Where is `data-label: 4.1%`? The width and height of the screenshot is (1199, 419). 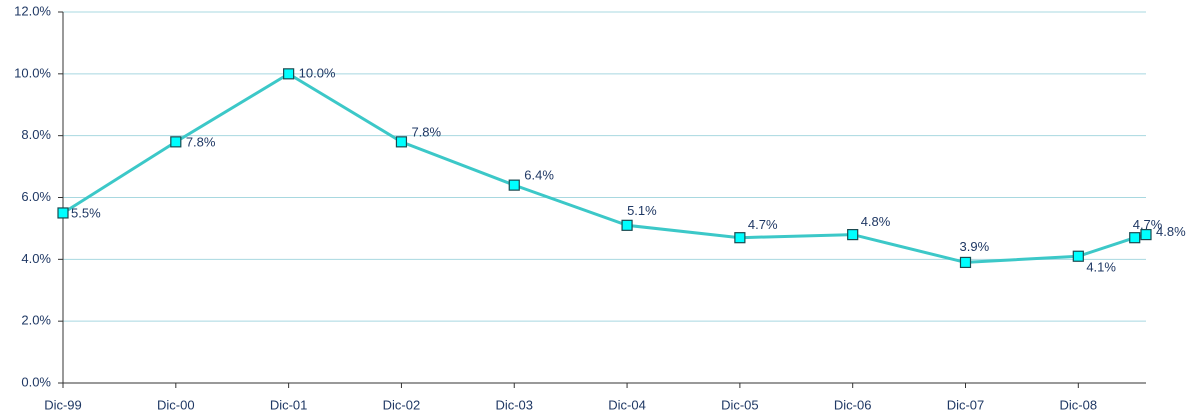 data-label: 4.1% is located at coordinates (1101, 267).